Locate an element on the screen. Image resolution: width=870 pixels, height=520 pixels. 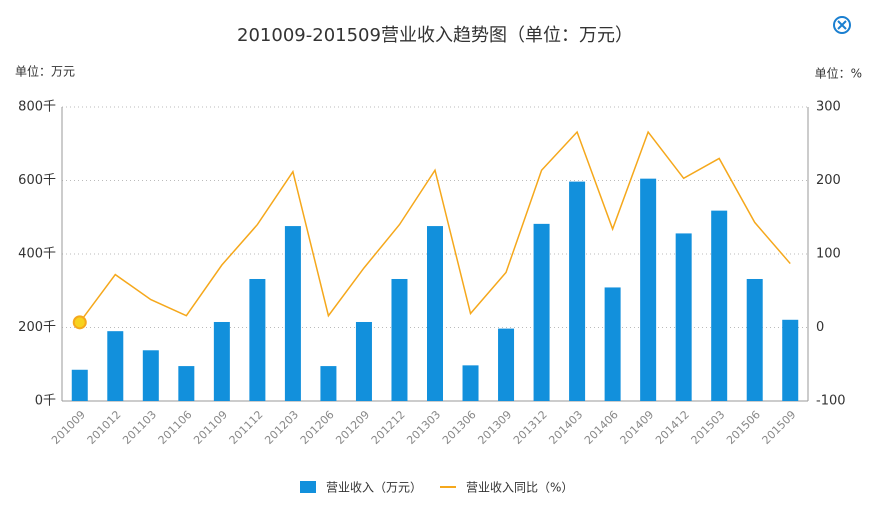
highlight-point is located at coordinates (79, 322).